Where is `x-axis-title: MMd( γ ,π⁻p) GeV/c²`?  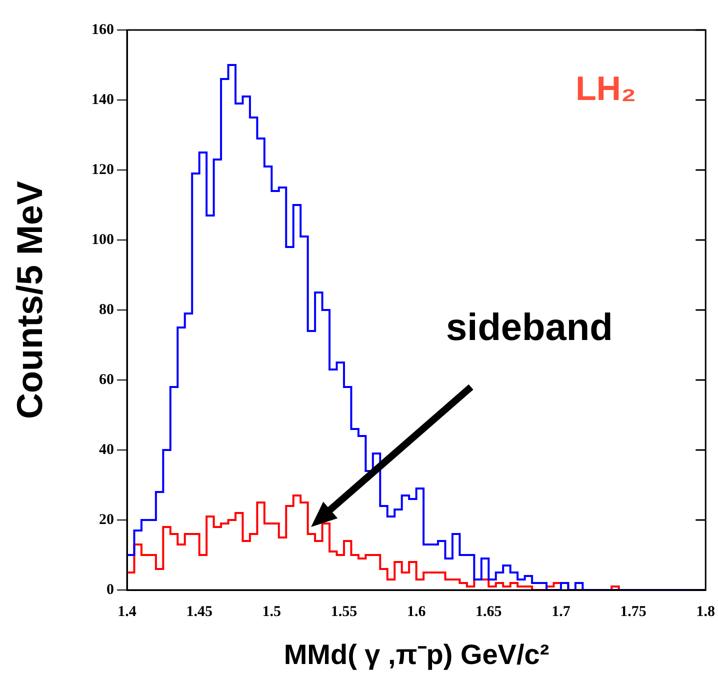
x-axis-title: MMd( γ ,π⁻p) GeV/c² is located at coordinates (416, 655).